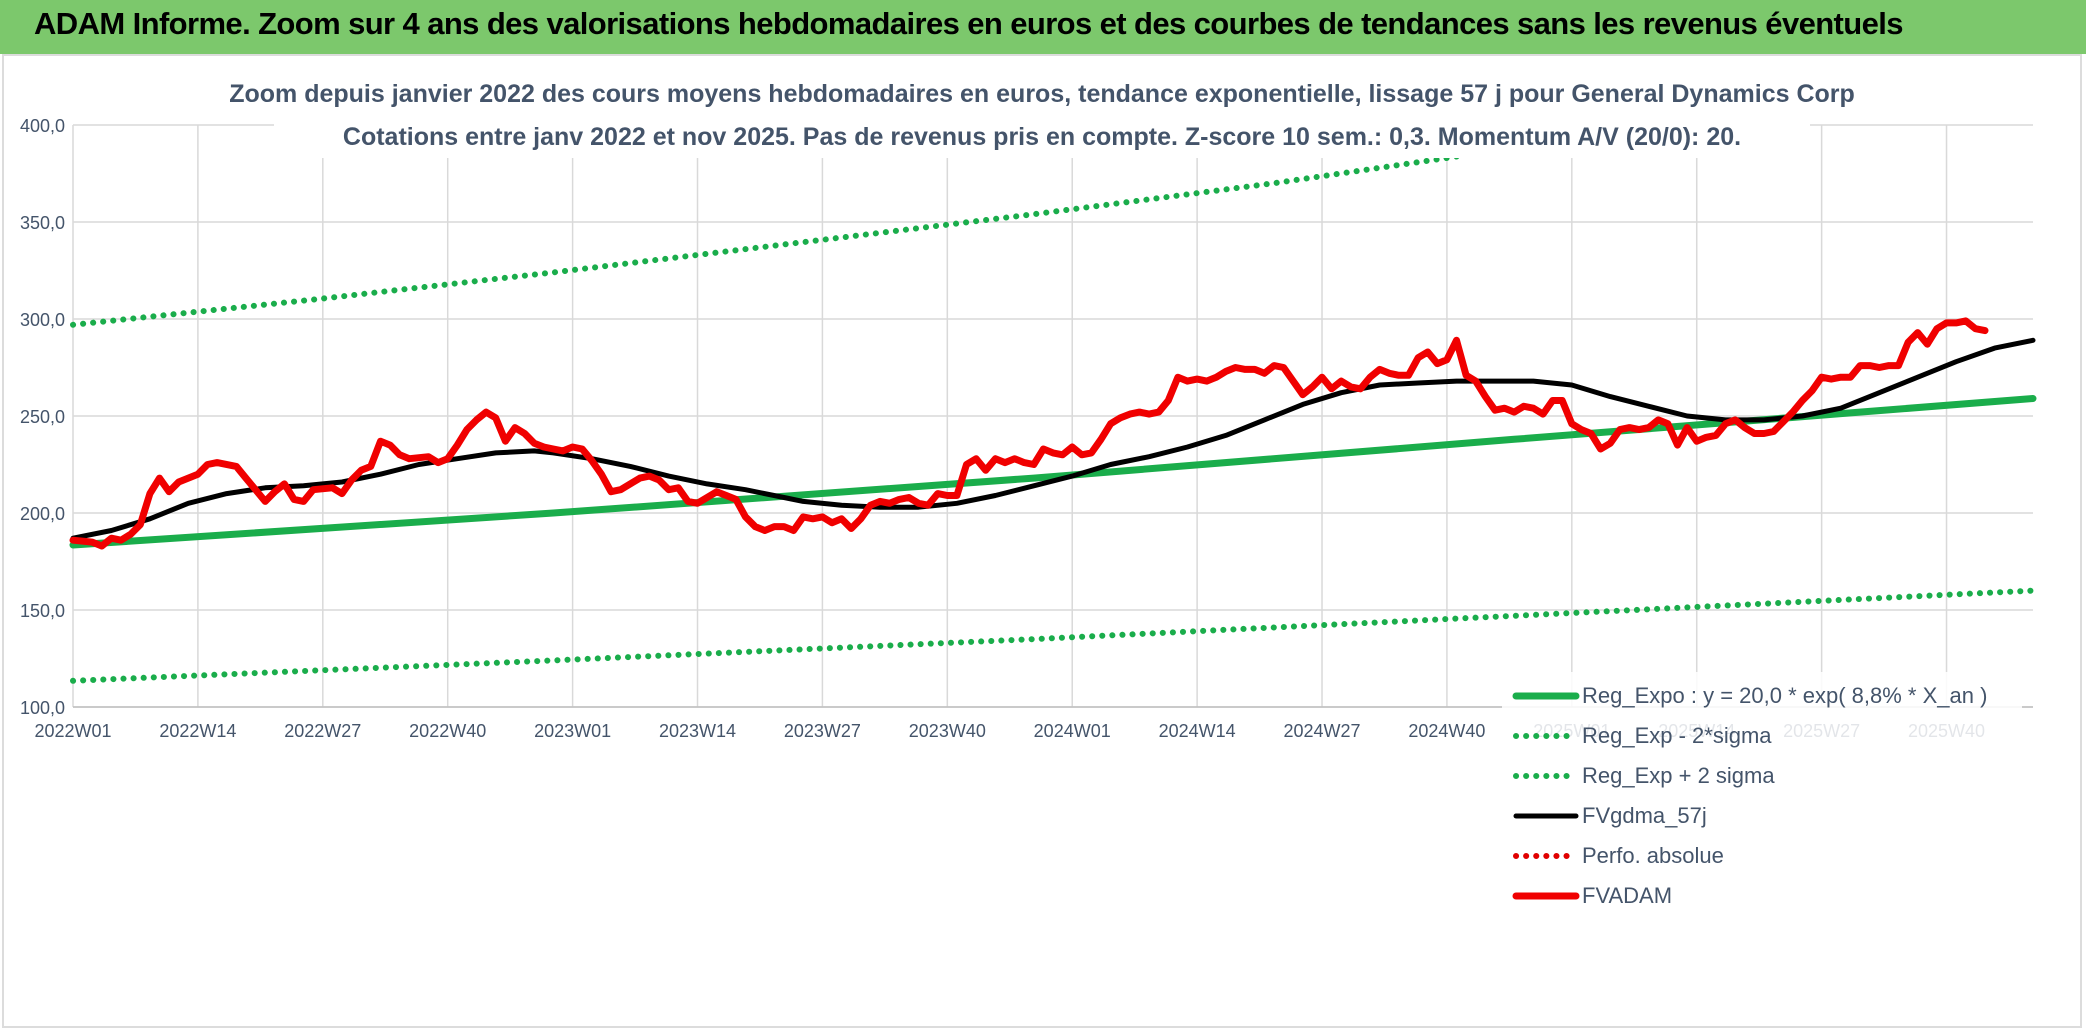 This screenshot has width=2086, height=1031. What do you see at coordinates (42, 126) in the screenshot?
I see `y-tick-label: 400,0` at bounding box center [42, 126].